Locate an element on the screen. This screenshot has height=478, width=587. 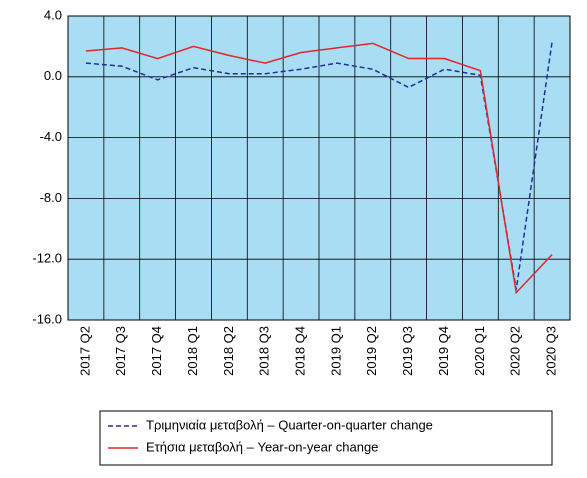
x-tick-label: 2020 Q1 is located at coordinates (479, 351).